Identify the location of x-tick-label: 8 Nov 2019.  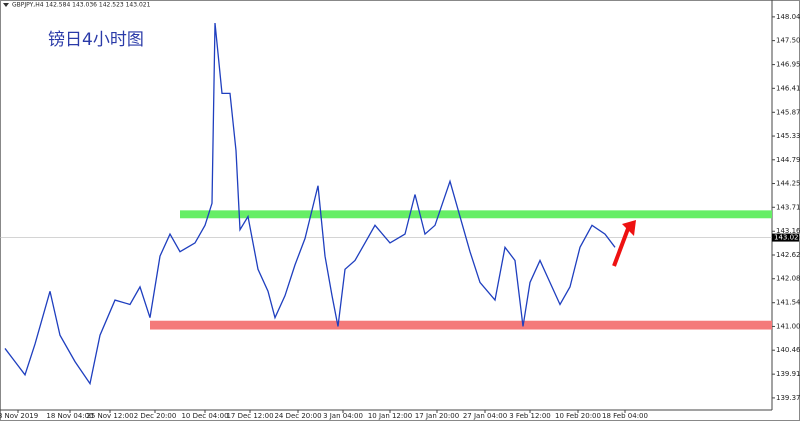
(19, 416).